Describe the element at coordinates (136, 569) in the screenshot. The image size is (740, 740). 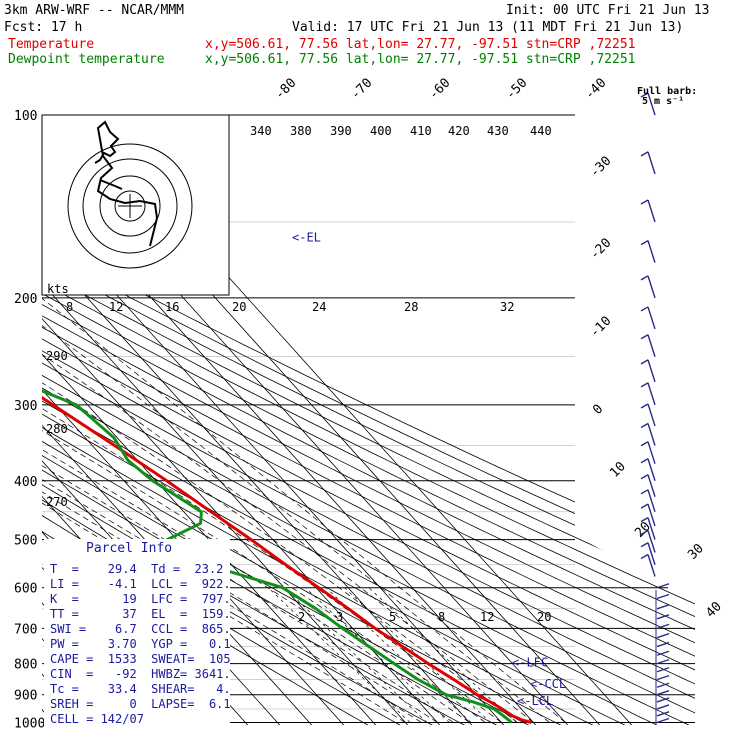
I see `parcel-info-row: T = 29.4 Td = 23.2` at that location.